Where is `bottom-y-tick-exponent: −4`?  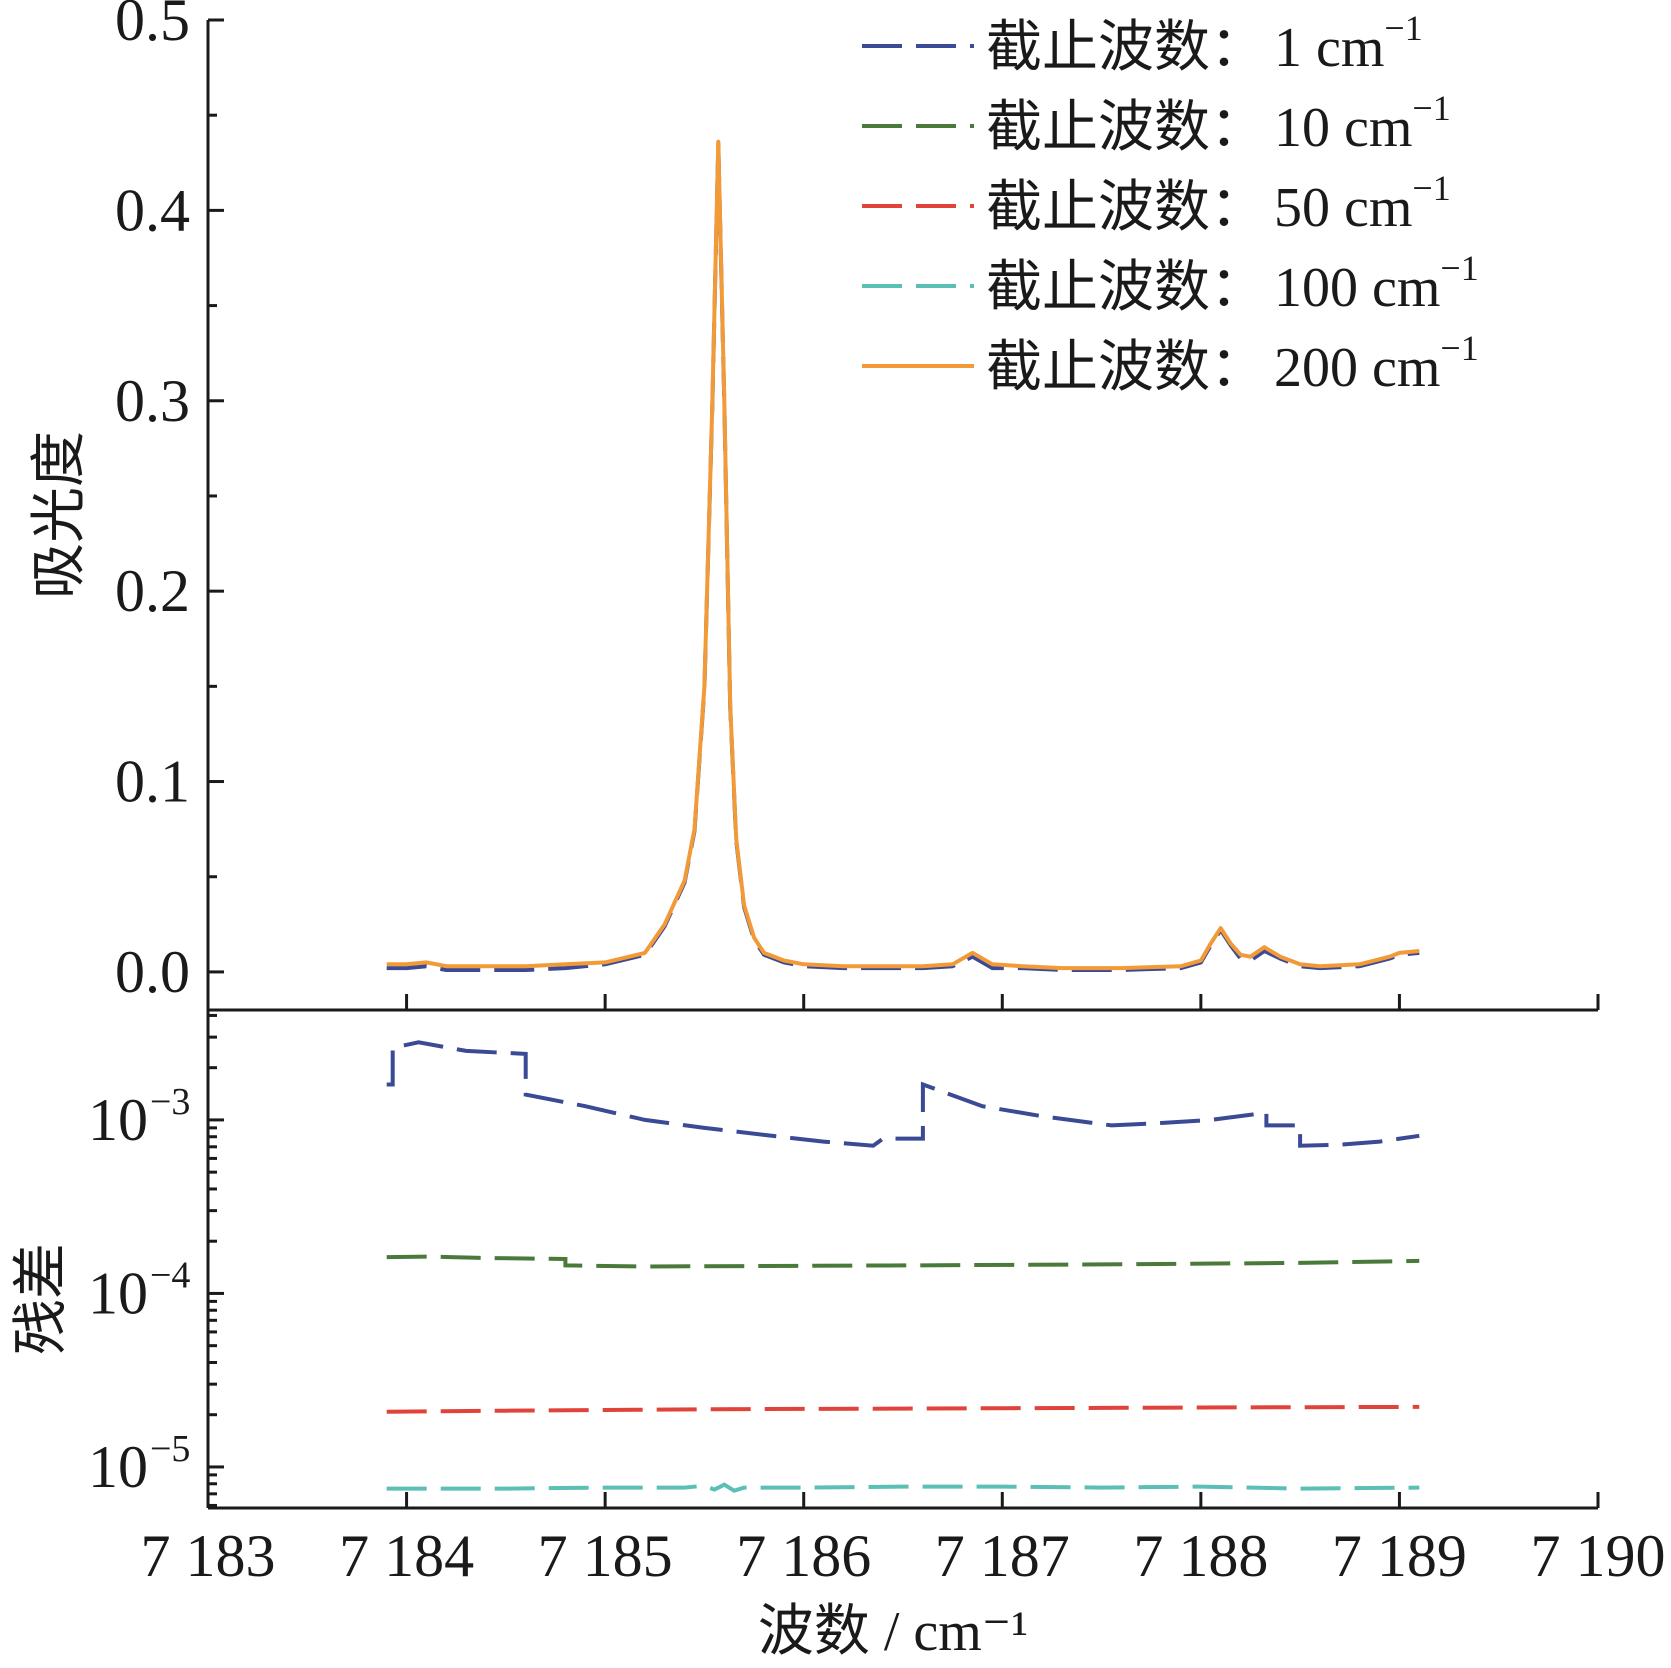 bottom-y-tick-exponent: −4 is located at coordinates (170, 1275).